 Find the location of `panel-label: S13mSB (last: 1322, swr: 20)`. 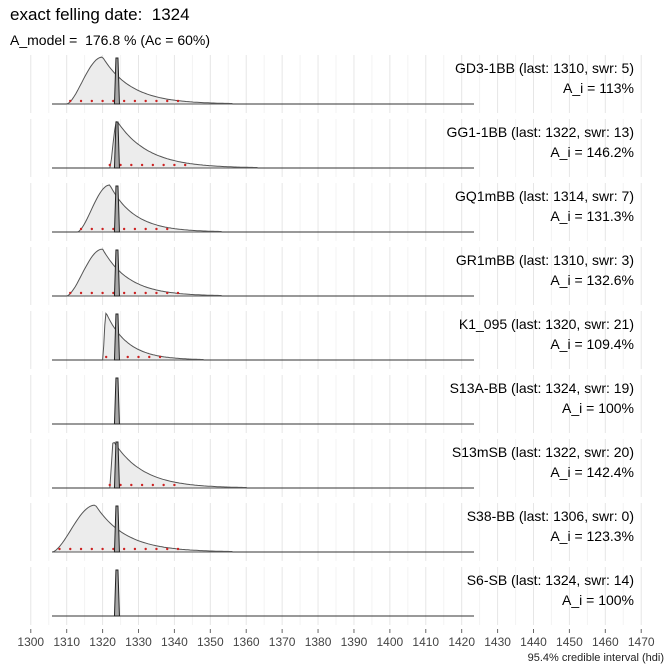

panel-label: S13mSB (last: 1322, swr: 20) is located at coordinates (543, 452).